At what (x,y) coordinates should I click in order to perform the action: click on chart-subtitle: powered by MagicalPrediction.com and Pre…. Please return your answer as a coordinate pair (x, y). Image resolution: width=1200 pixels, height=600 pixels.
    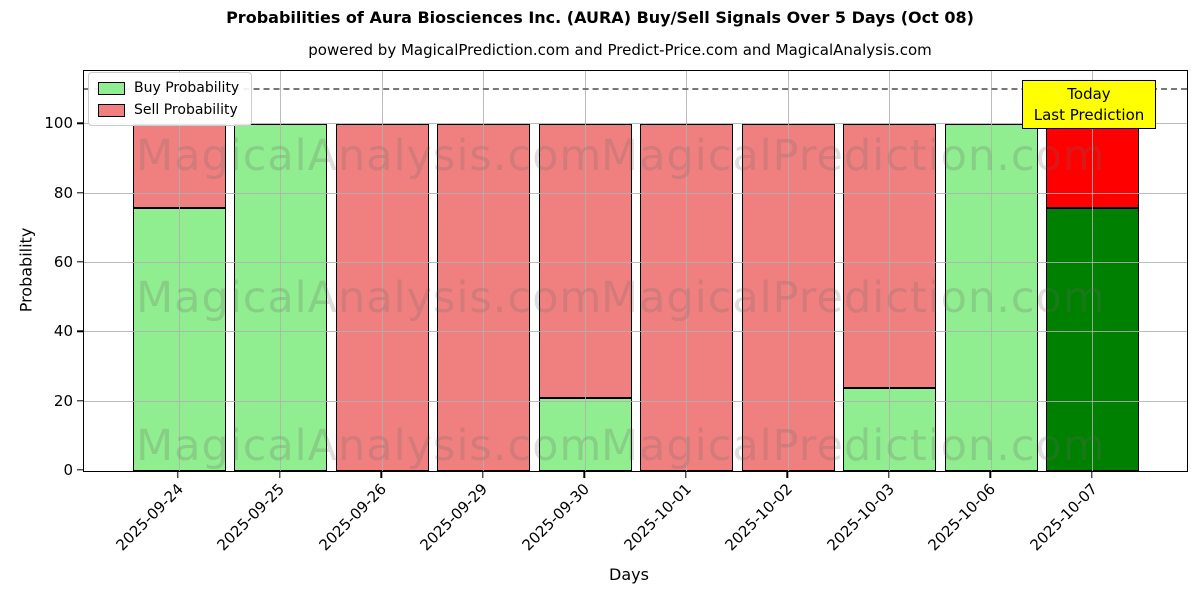
    Looking at the image, I should click on (620, 50).